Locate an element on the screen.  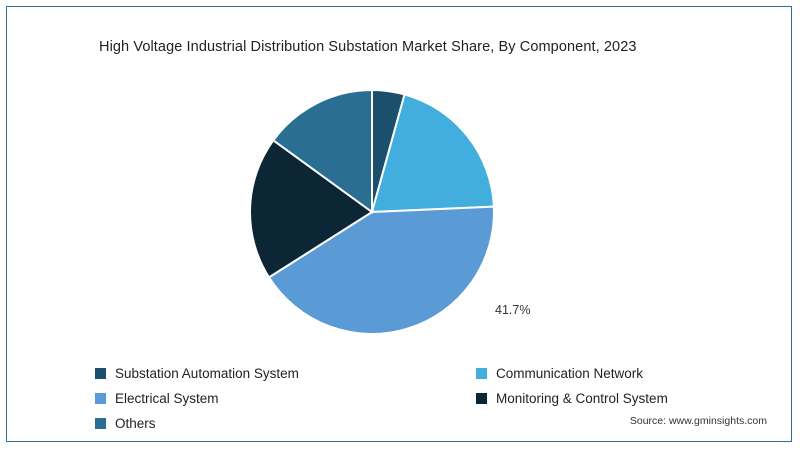
legend-item: Substation Automation System is located at coordinates (245, 373).